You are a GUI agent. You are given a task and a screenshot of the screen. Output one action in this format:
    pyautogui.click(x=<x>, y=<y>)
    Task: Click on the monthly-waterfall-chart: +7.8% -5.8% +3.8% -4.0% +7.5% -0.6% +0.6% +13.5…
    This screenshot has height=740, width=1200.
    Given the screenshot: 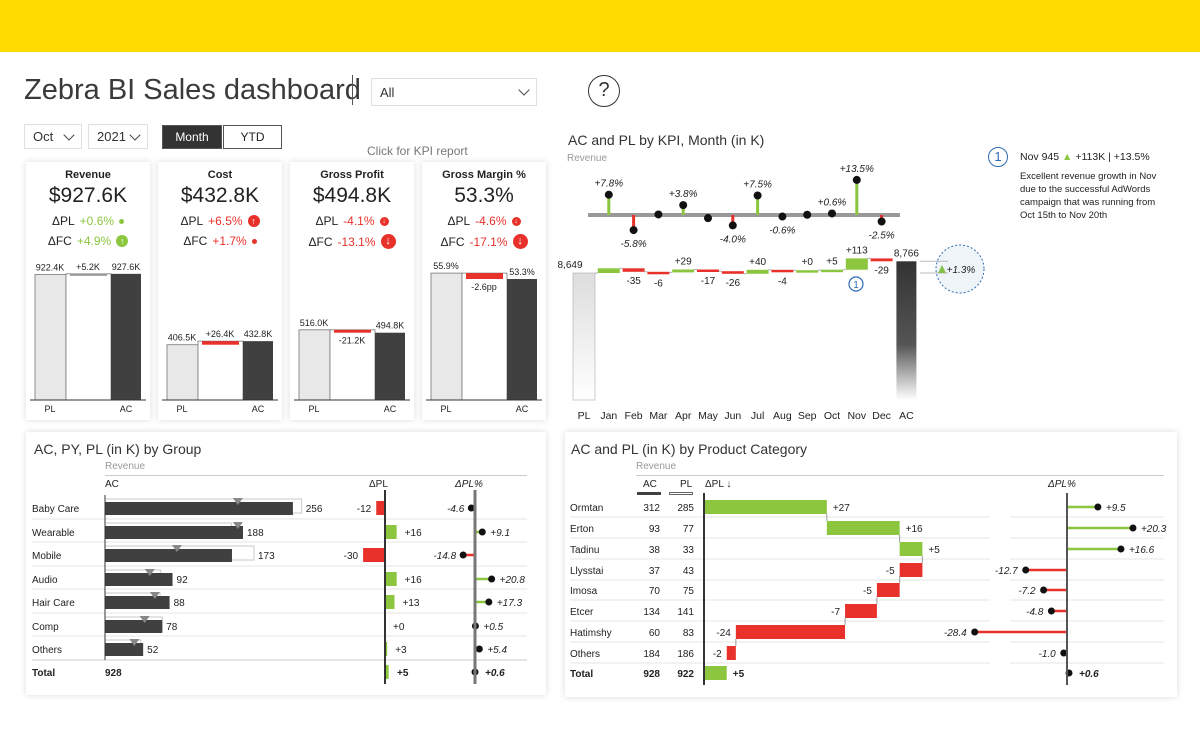 What is the action you would take?
    pyautogui.click(x=771, y=293)
    